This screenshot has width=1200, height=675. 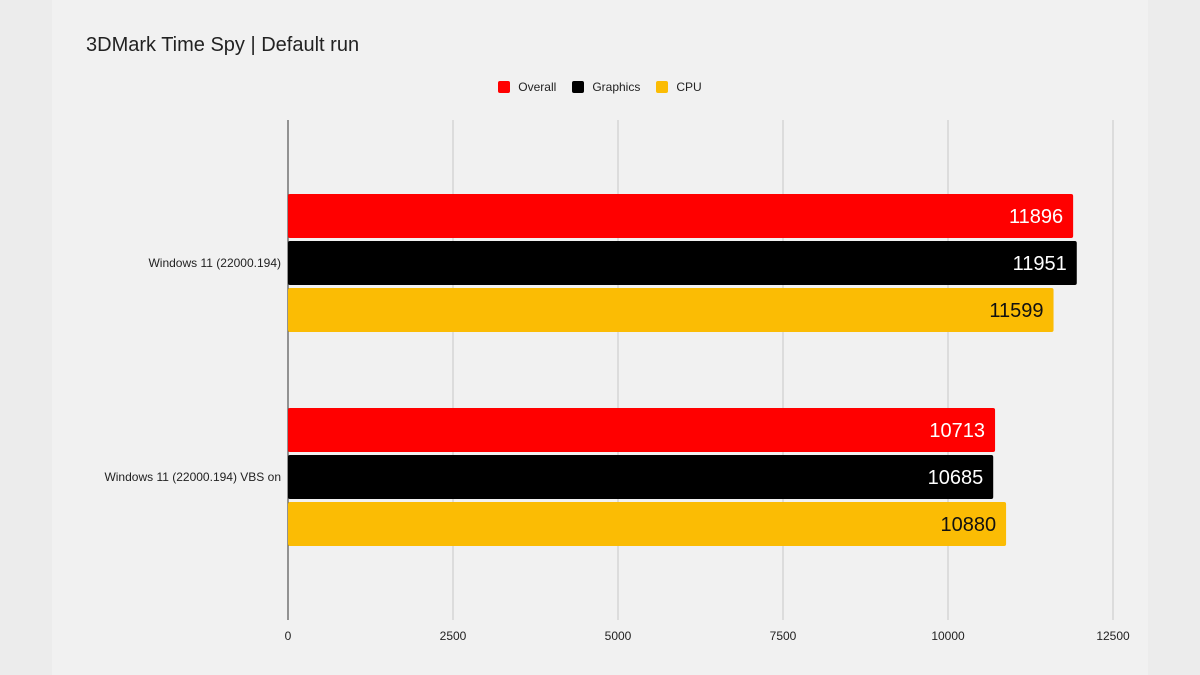 What do you see at coordinates (453, 636) in the screenshot?
I see `x-tick-label-2500: 2500` at bounding box center [453, 636].